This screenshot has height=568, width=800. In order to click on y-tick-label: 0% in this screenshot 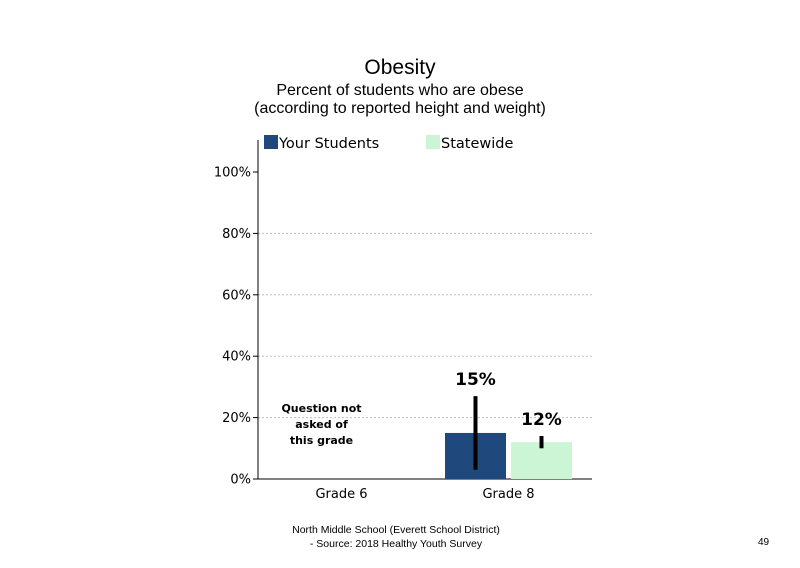, I will do `click(240, 480)`.